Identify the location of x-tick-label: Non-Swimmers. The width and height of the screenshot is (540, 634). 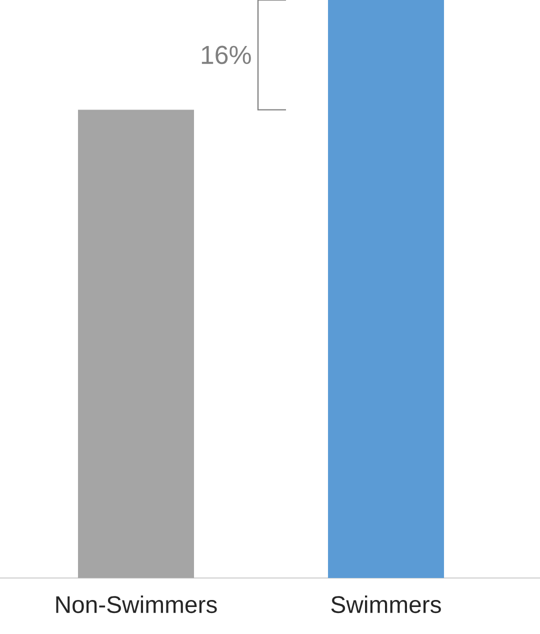
(136, 605).